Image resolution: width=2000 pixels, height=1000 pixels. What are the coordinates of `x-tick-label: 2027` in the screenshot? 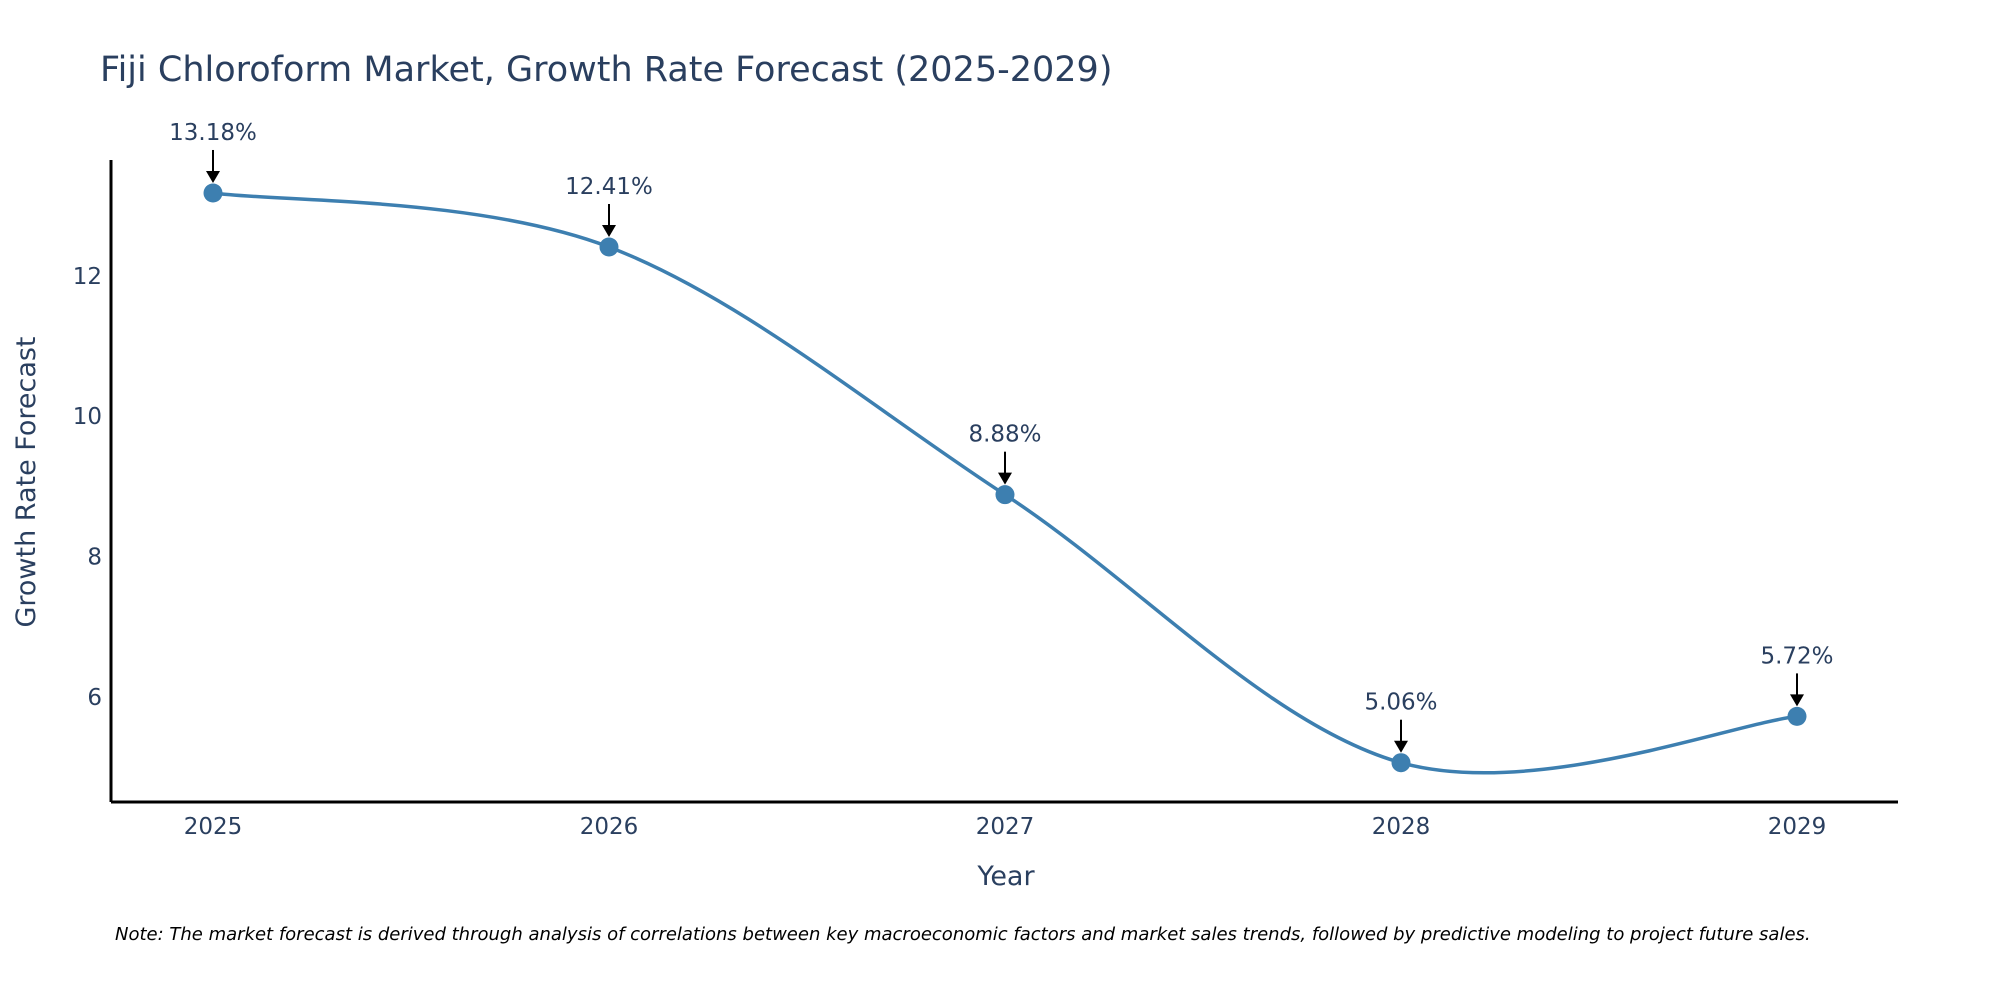 It's located at (1005, 827).